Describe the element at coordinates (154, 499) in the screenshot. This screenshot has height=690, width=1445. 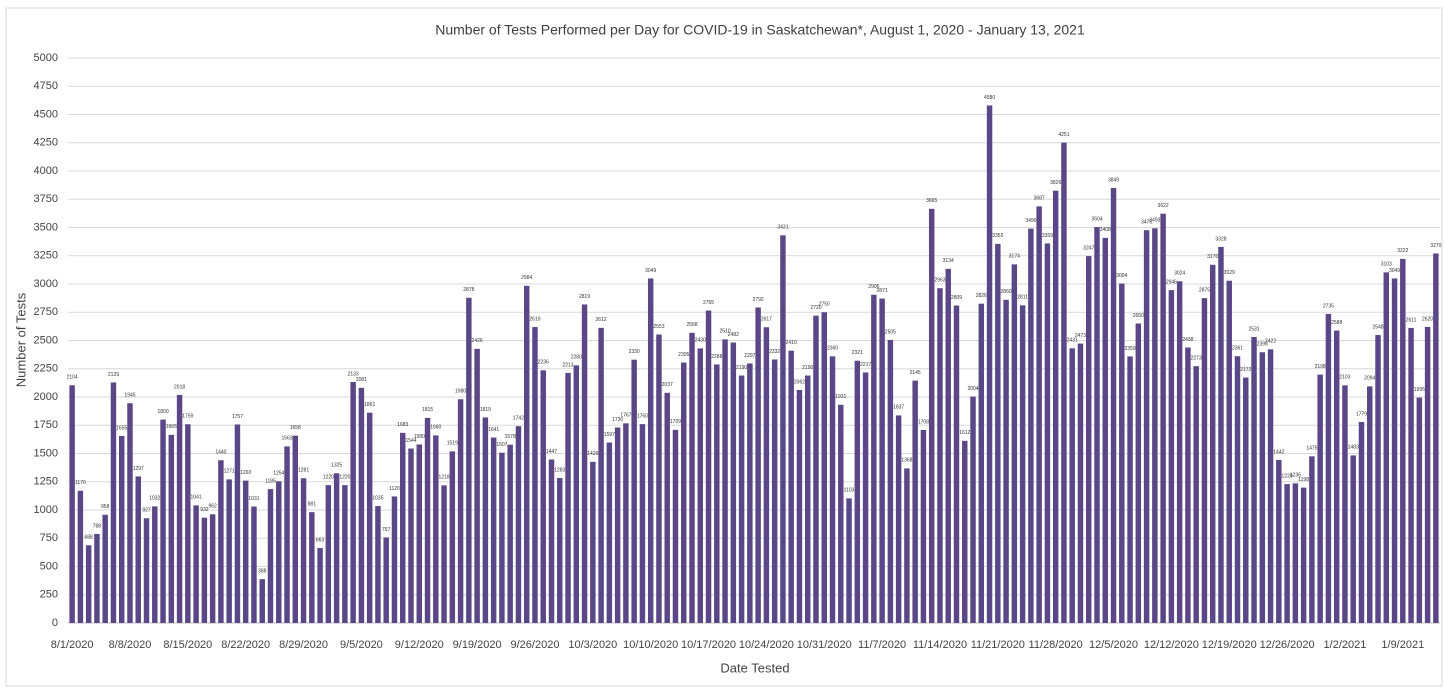
I see `value-label: 1032` at that location.